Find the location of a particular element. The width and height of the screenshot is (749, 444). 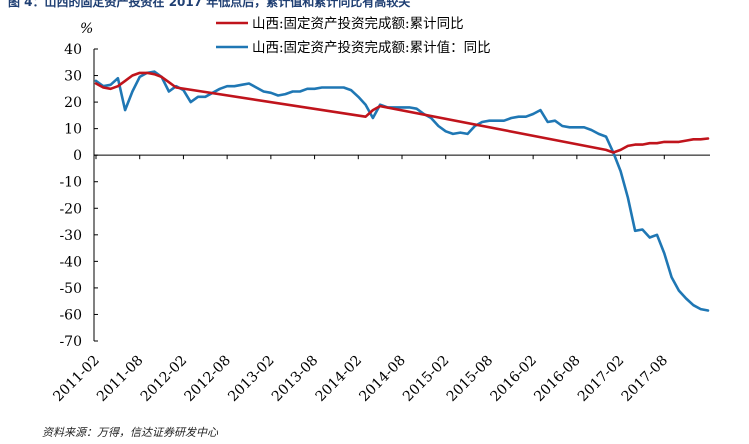

y-tick-label: -70 is located at coordinates (70, 342).